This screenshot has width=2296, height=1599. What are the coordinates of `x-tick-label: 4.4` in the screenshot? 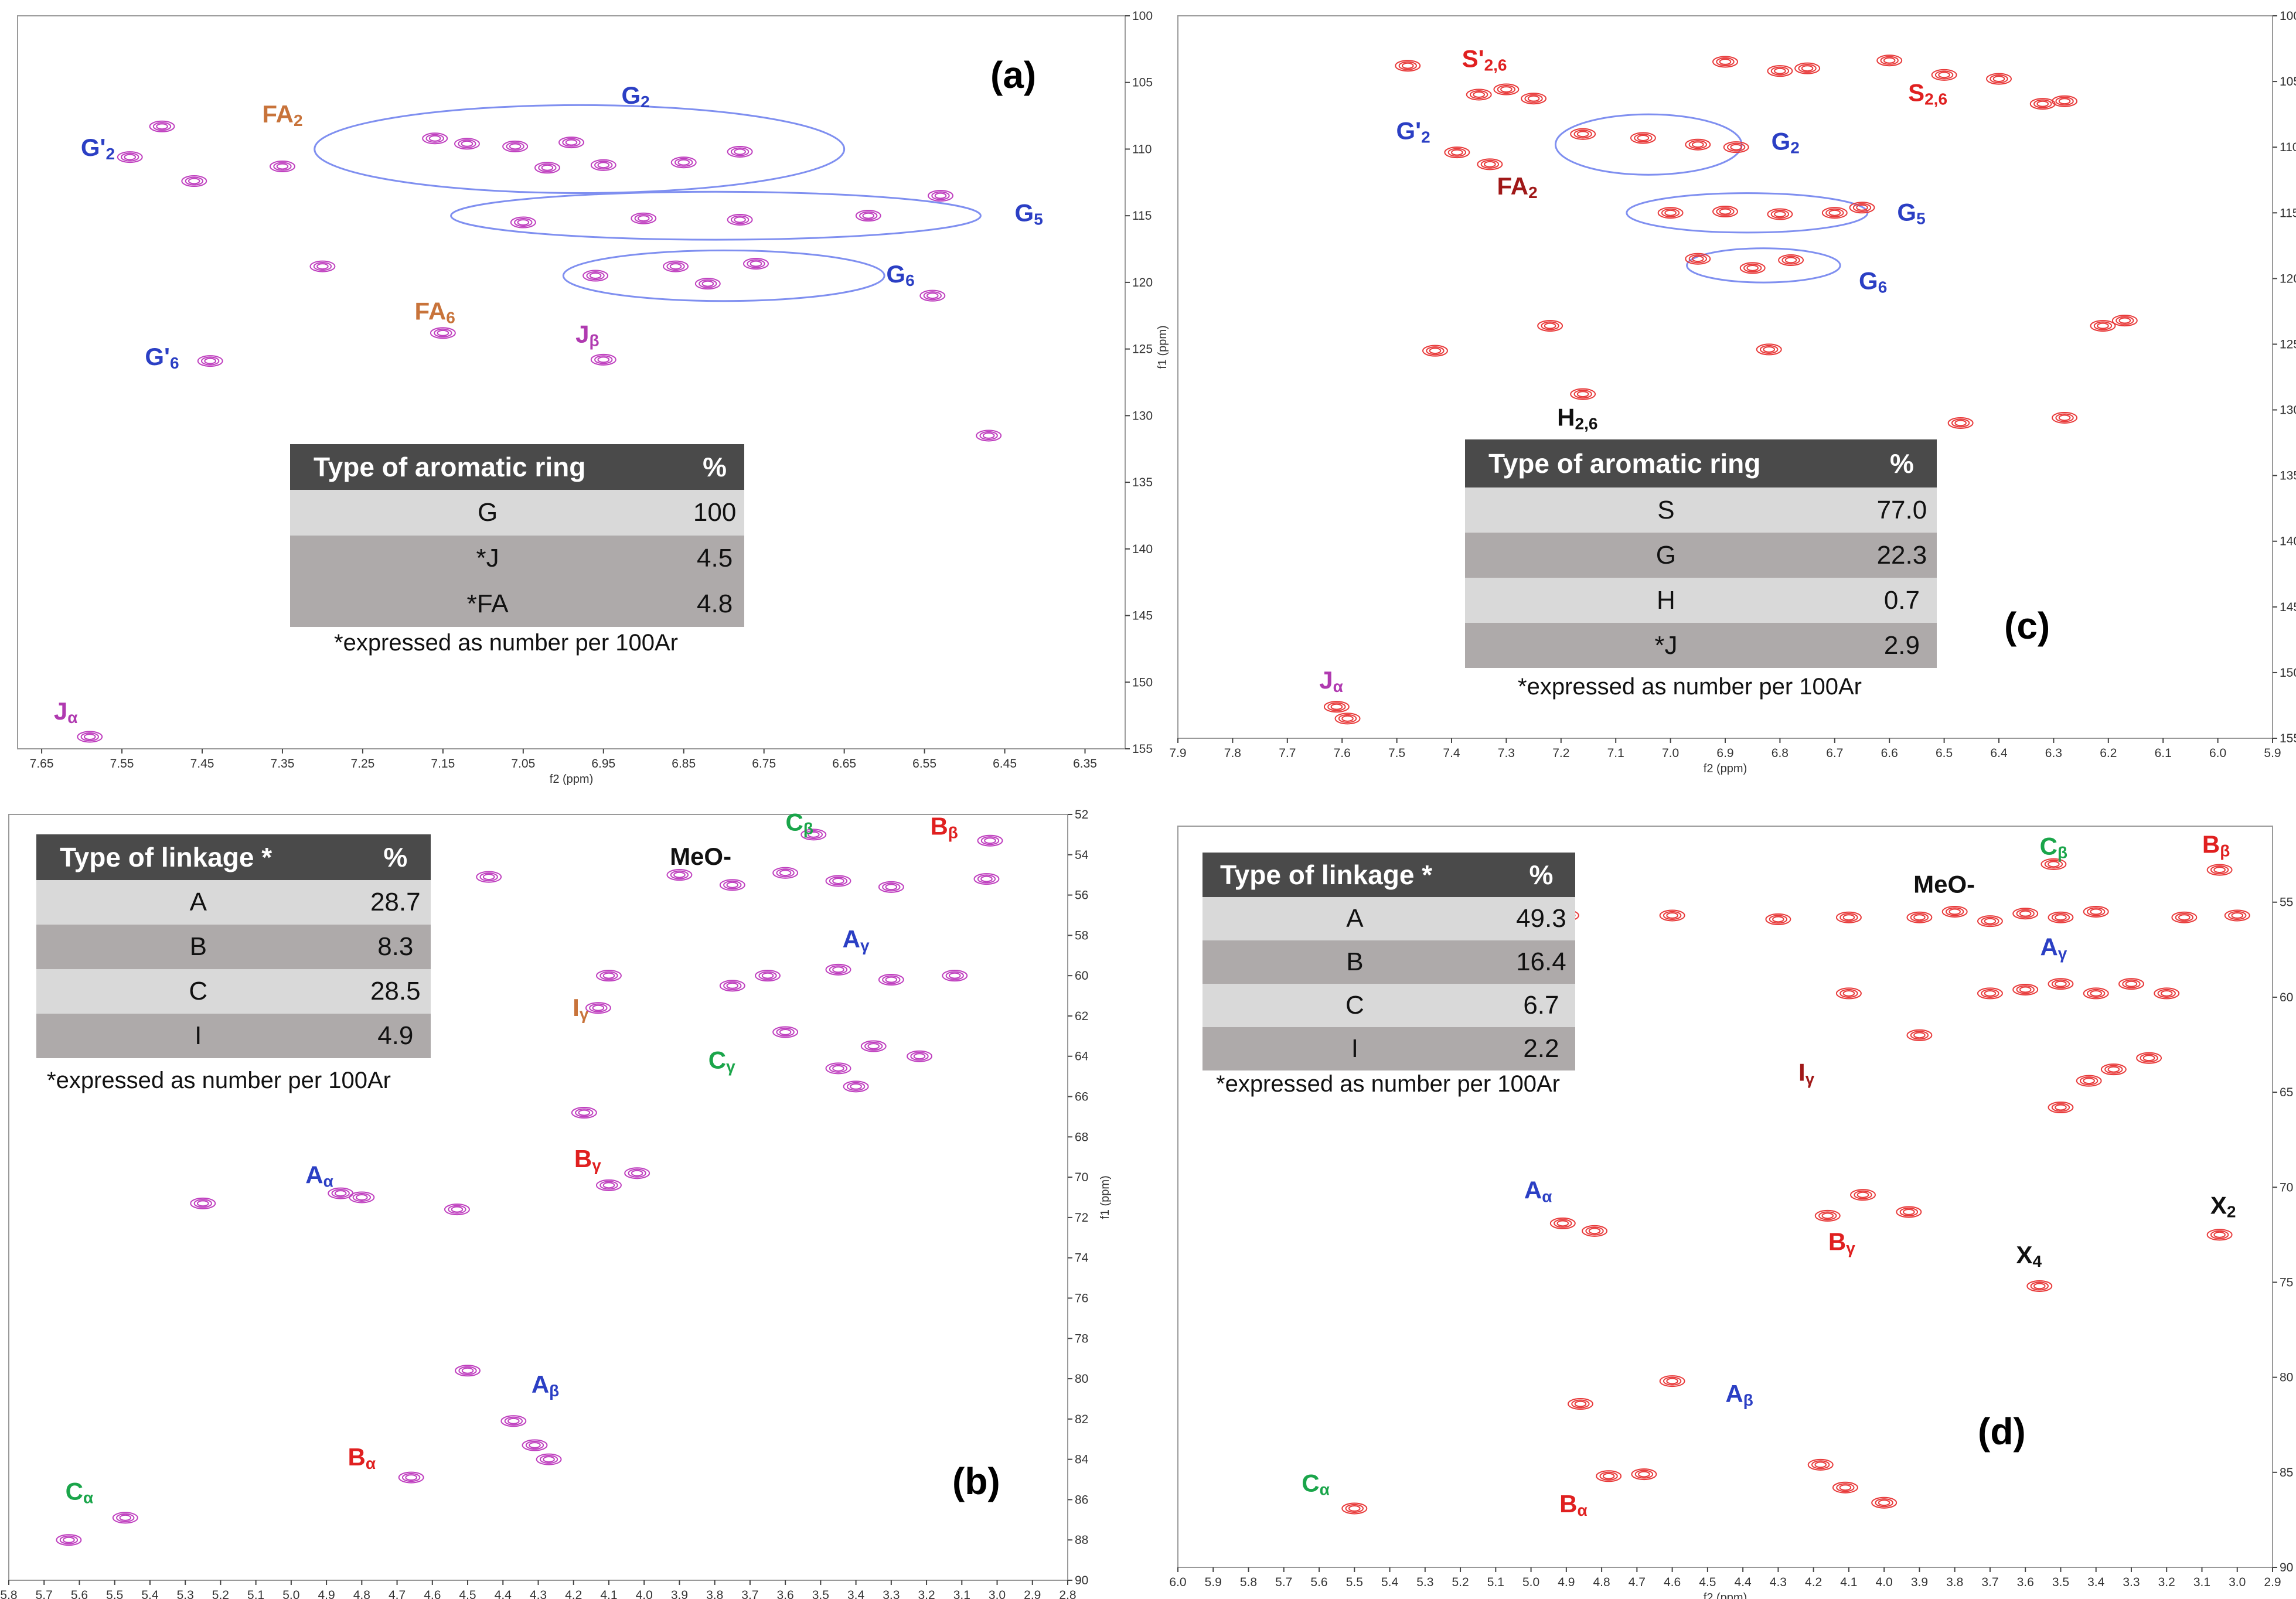 It's located at (503, 1593).